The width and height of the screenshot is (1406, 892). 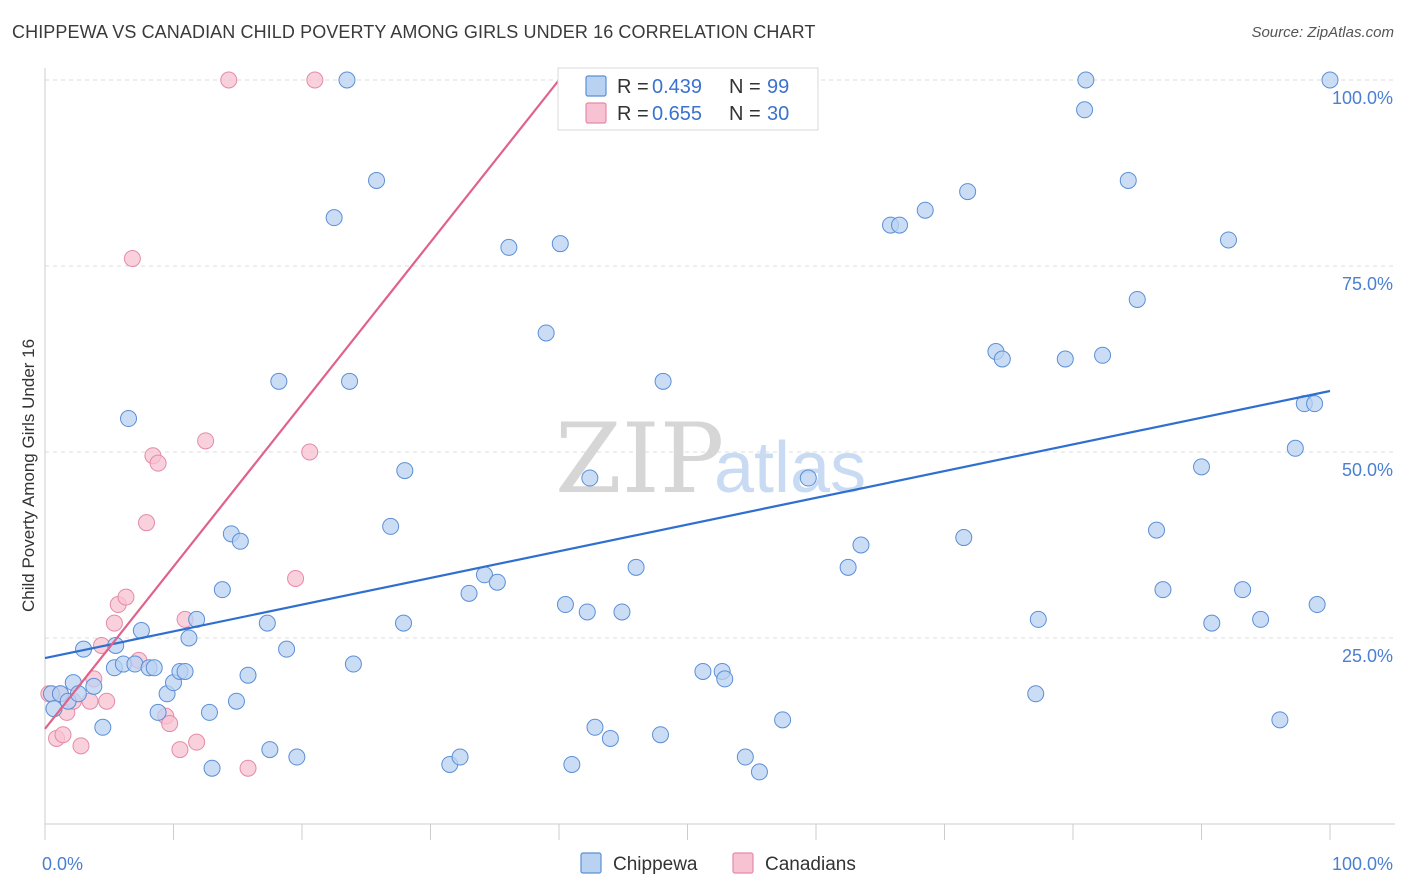 What do you see at coordinates (1367, 656) in the screenshot?
I see `y-tick-label: 25.0%` at bounding box center [1367, 656].